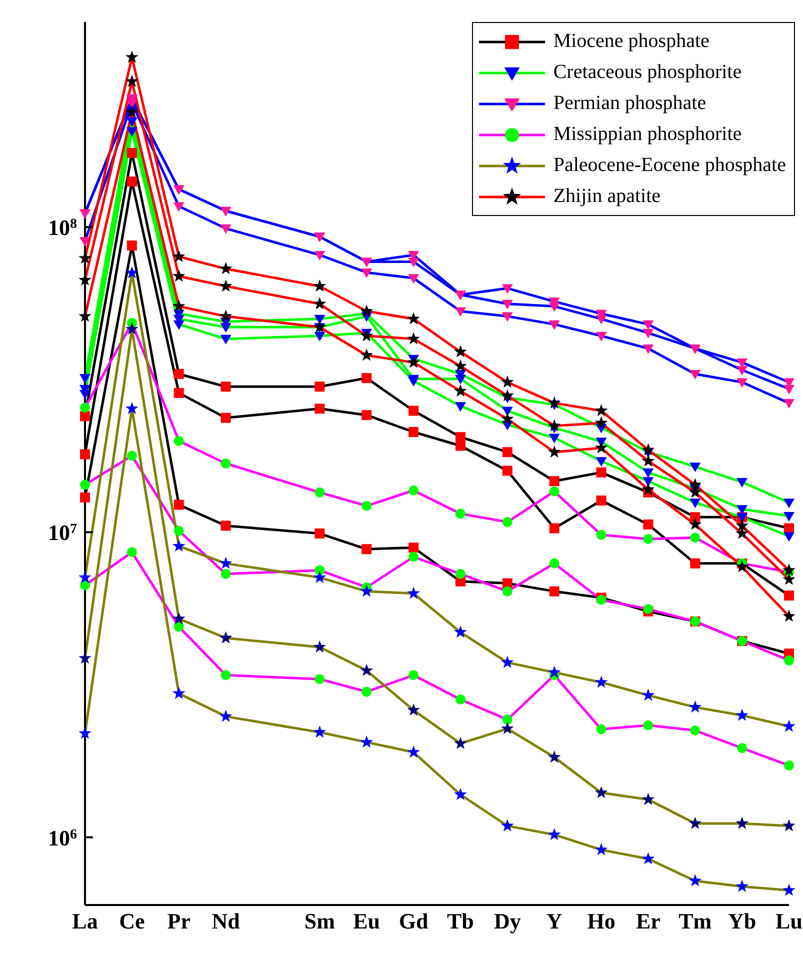  I want to click on x-tick-label: Tm, so click(695, 921).